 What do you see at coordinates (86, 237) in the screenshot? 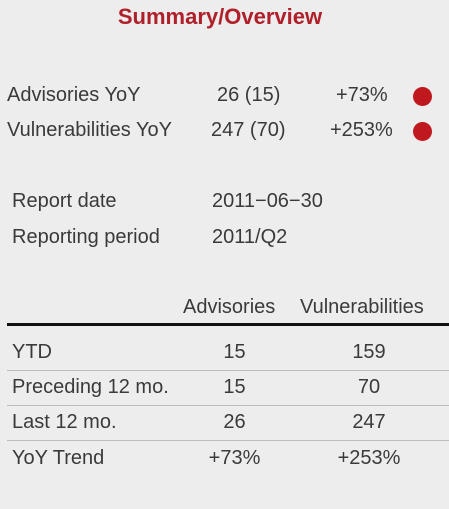
I see `reporting-period-label: Reporting period` at bounding box center [86, 237].